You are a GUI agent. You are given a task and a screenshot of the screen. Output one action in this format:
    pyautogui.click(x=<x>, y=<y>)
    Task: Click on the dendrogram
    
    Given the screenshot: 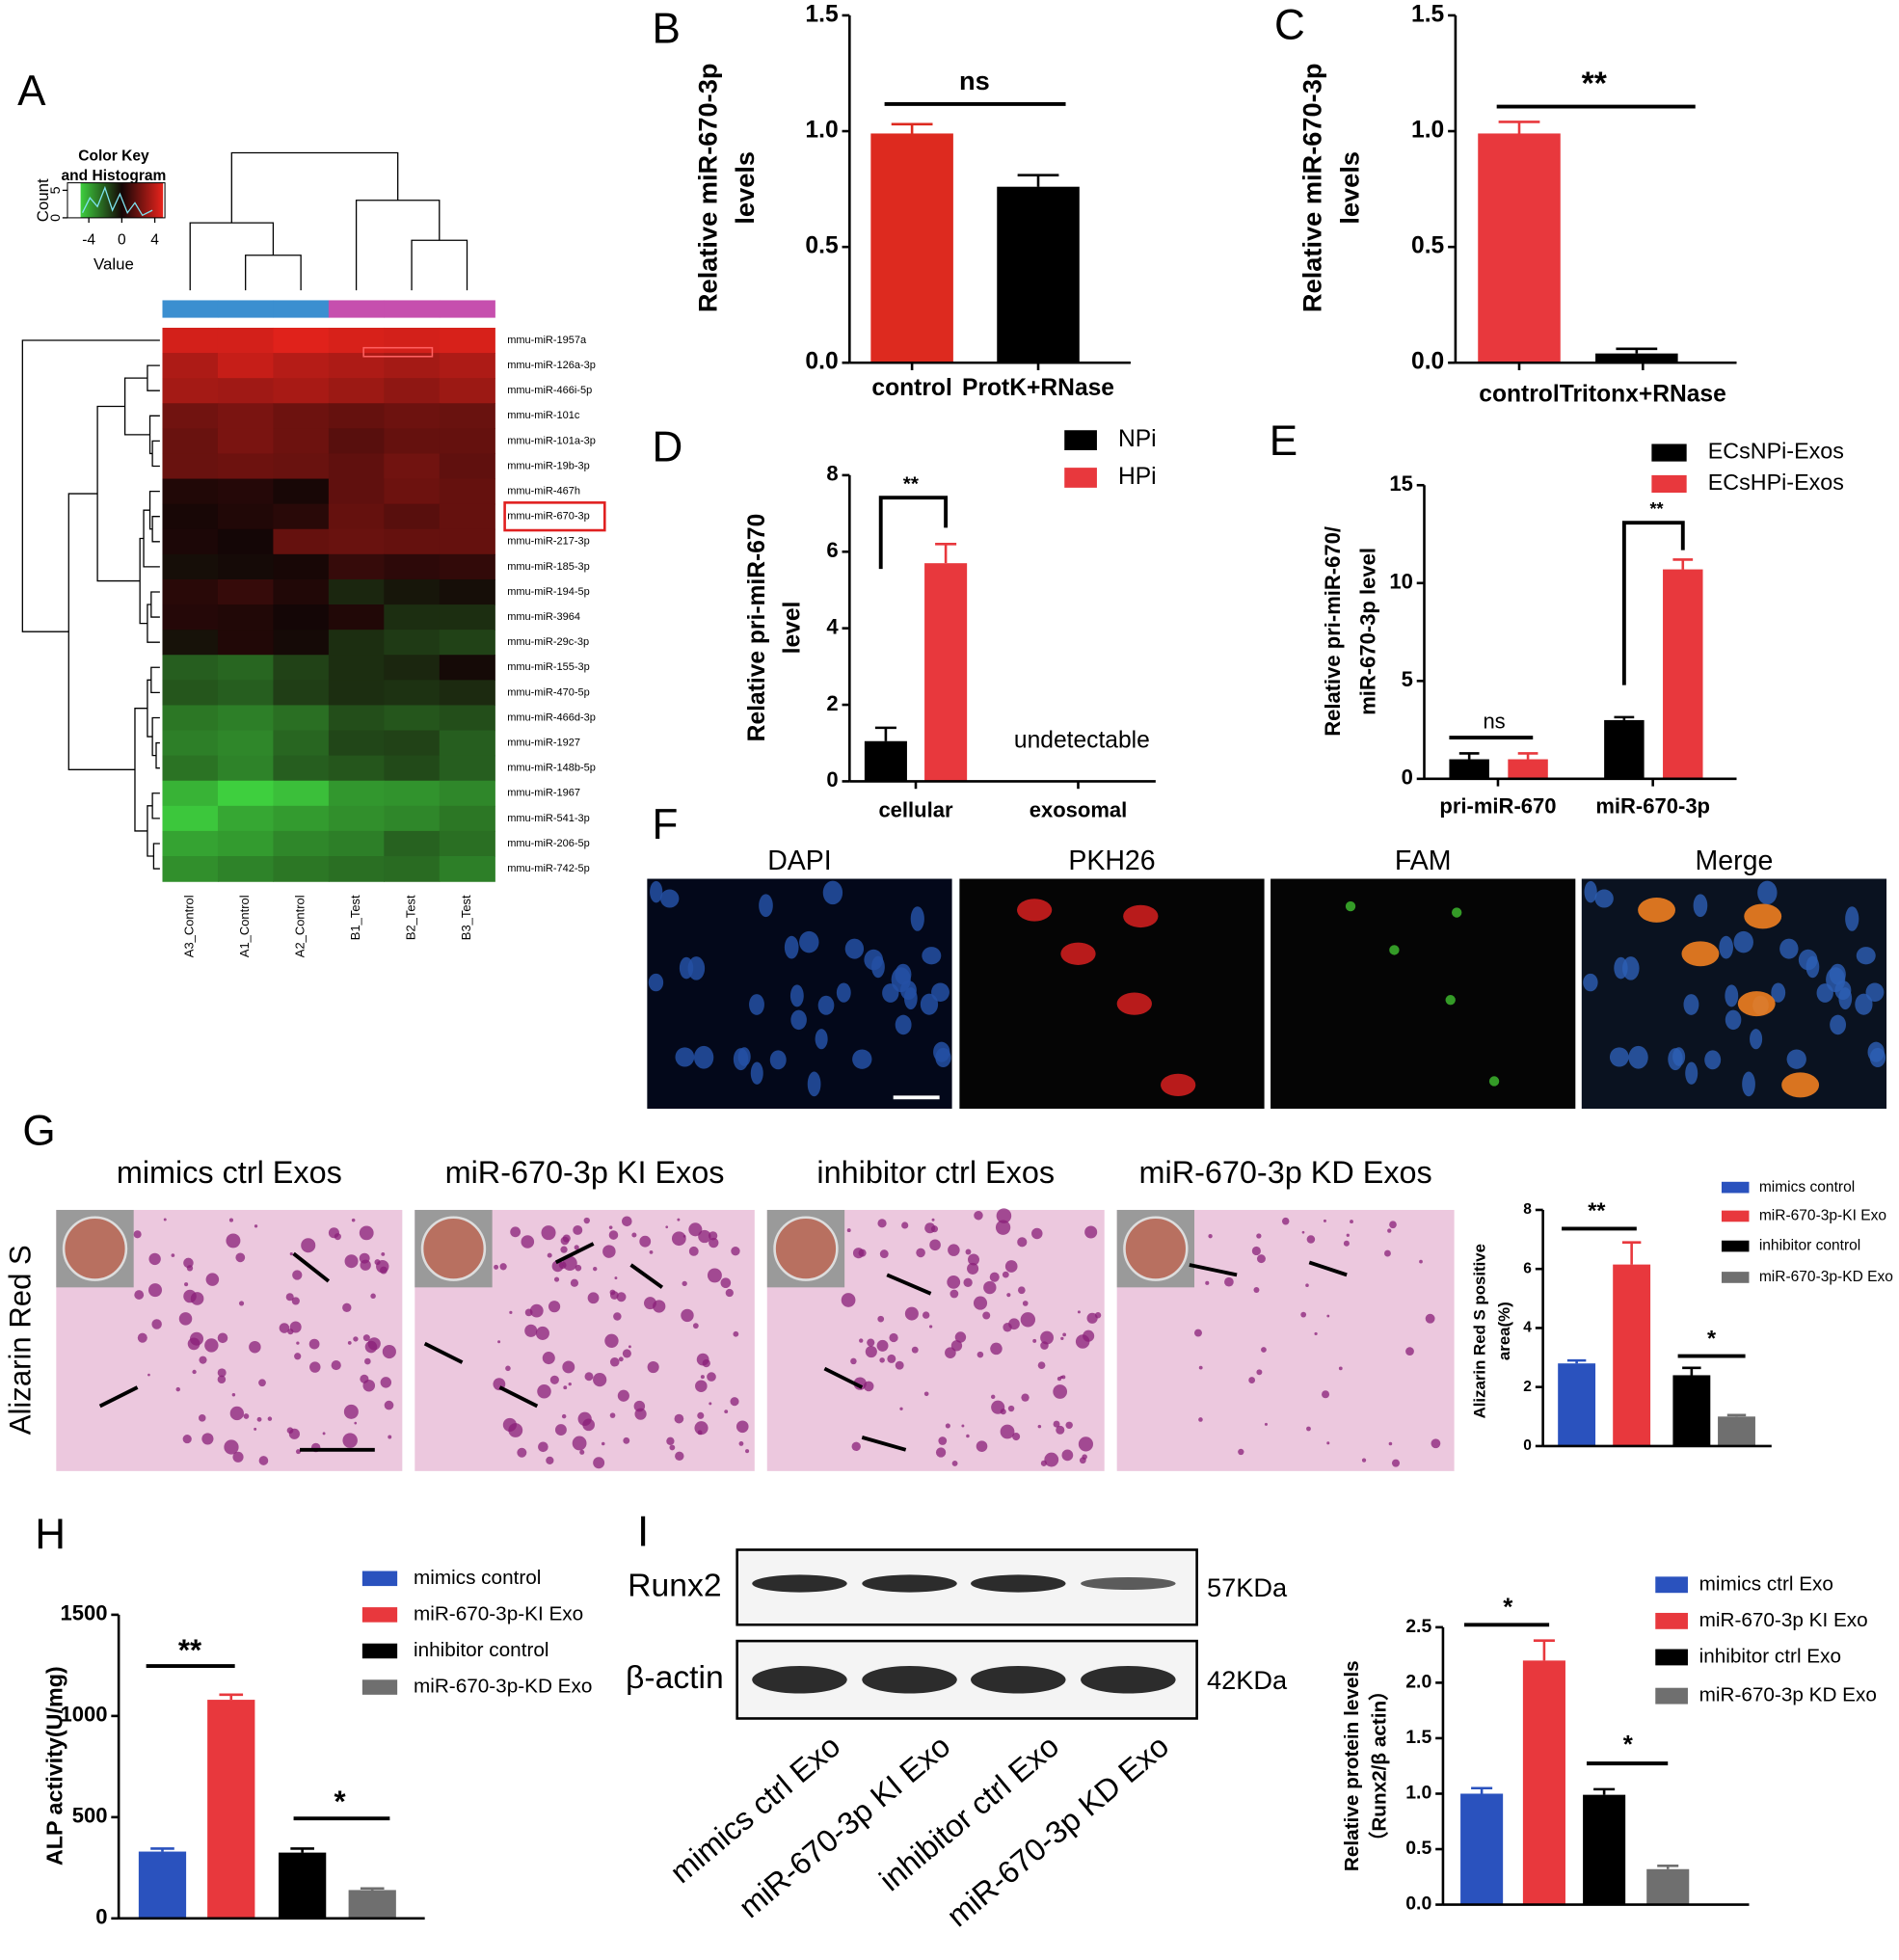 What is the action you would take?
    pyautogui.click(x=136, y=406)
    